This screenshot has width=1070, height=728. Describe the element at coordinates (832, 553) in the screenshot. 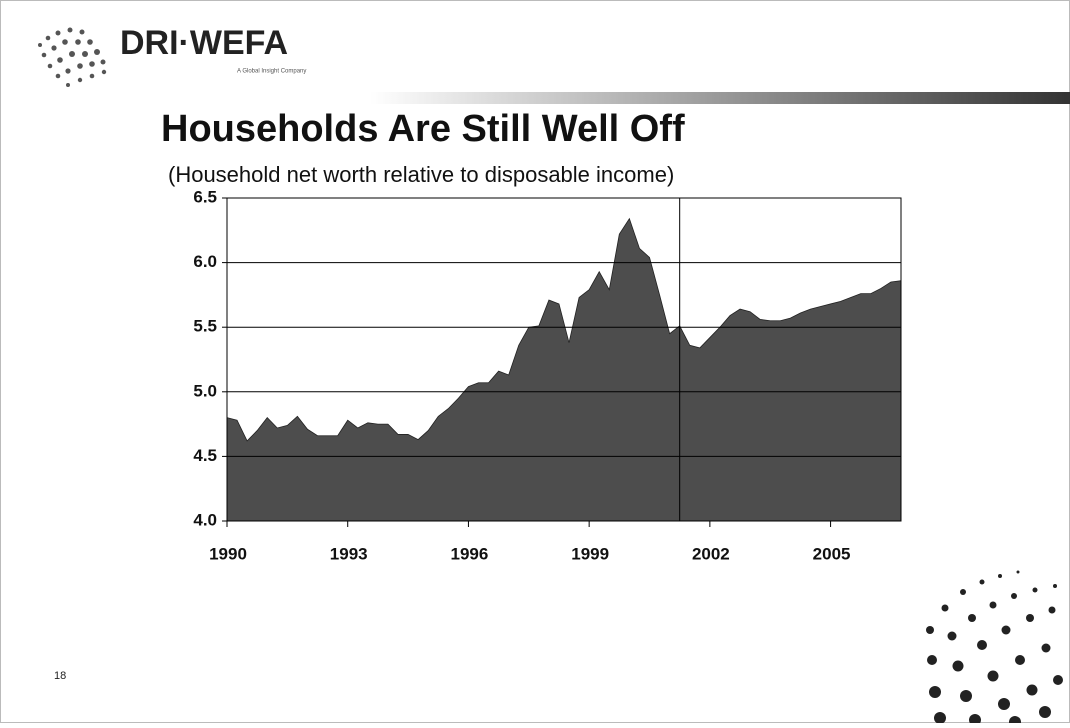

I see `x-tick-label: 2005` at that location.